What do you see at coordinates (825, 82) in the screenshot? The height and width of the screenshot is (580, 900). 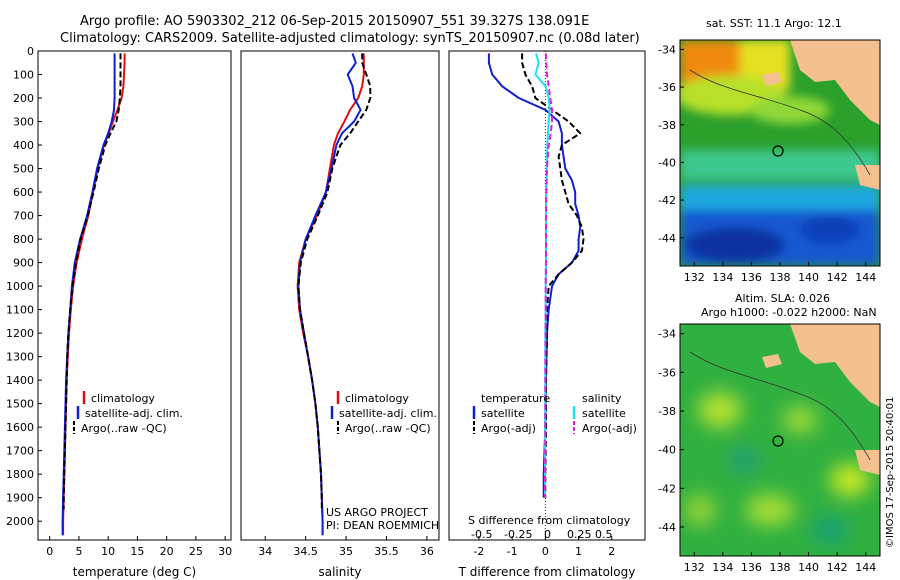 I see `australia-land` at bounding box center [825, 82].